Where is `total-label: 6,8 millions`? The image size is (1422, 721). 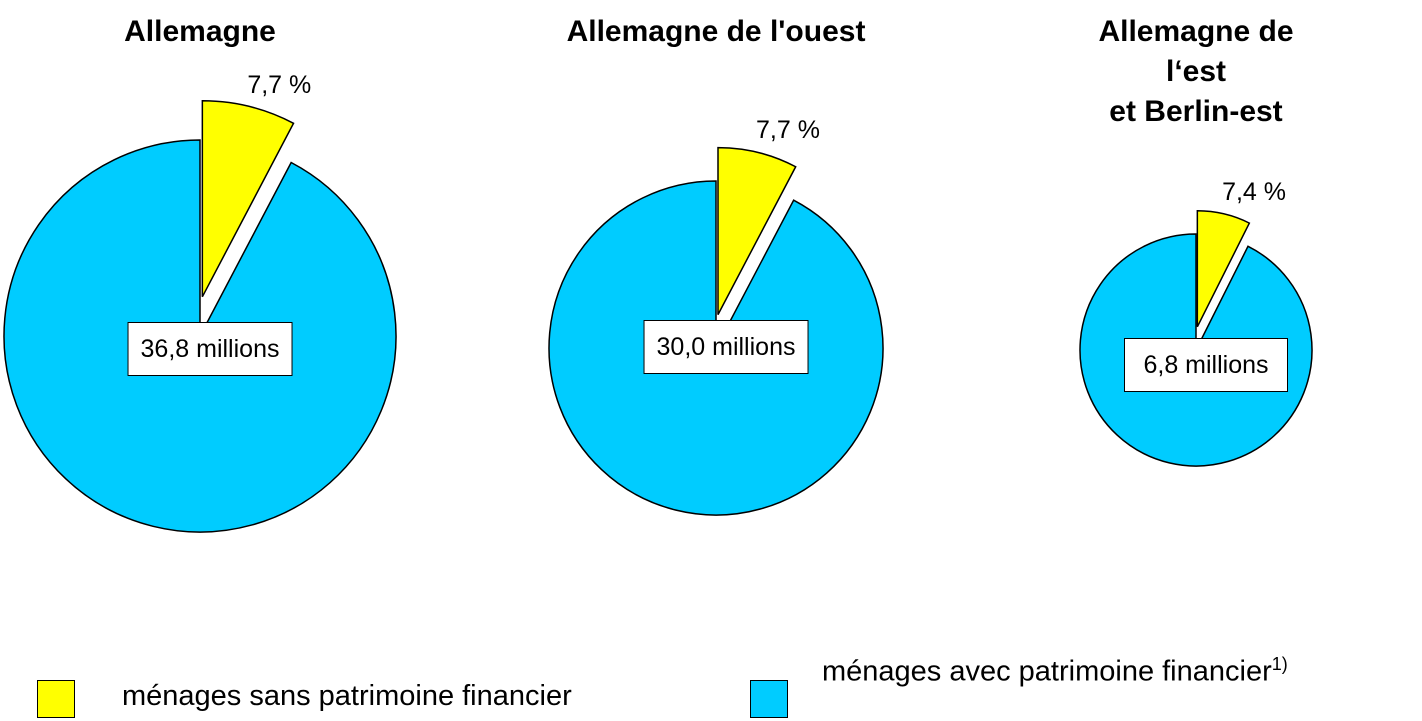 total-label: 6,8 millions is located at coordinates (1206, 365).